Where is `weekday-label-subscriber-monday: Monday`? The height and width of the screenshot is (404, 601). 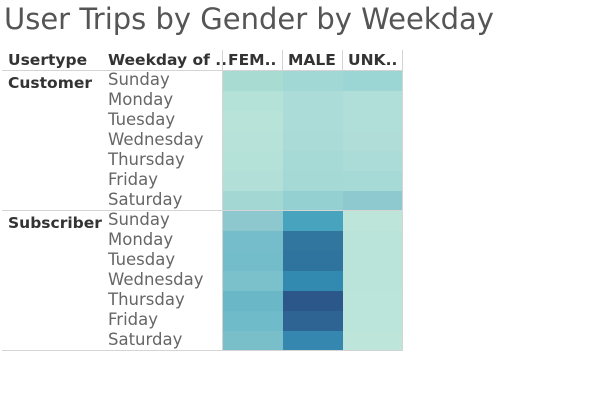 weekday-label-subscriber-monday: Monday is located at coordinates (141, 239).